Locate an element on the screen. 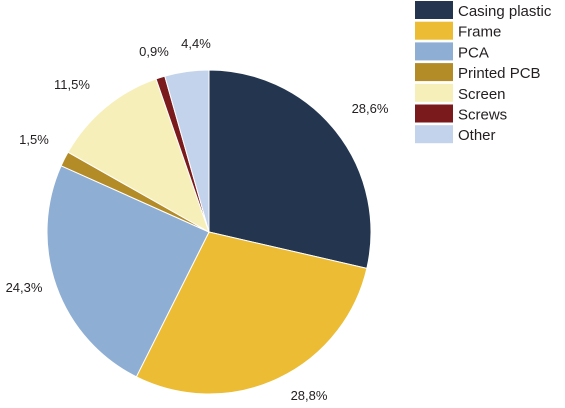  pie-slice-casing-plastic is located at coordinates (290, 169).